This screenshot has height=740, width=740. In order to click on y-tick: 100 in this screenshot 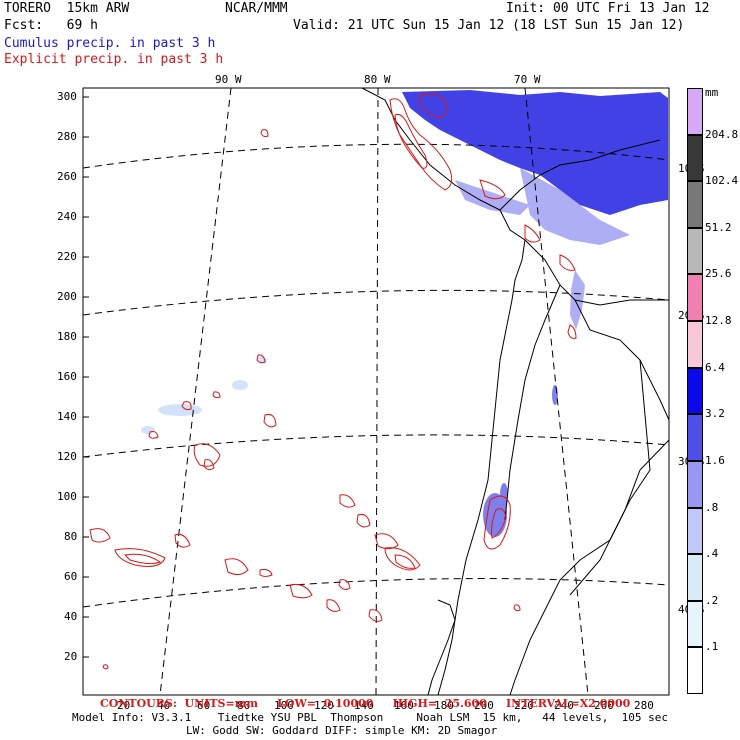, I will do `click(67, 496)`.